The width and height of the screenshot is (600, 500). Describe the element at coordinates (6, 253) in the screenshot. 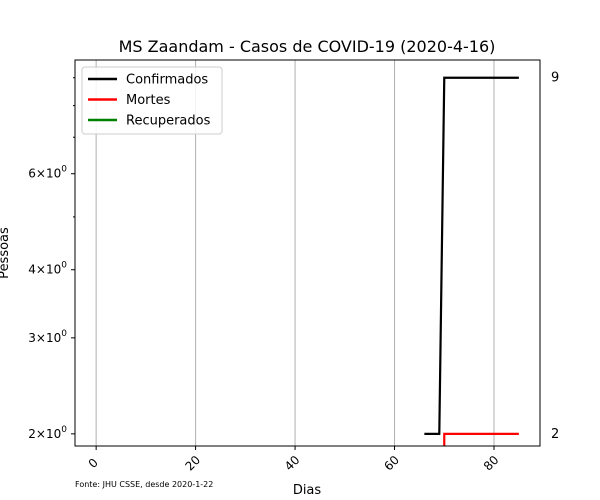

I see `y-axis-label: Pessoas` at that location.